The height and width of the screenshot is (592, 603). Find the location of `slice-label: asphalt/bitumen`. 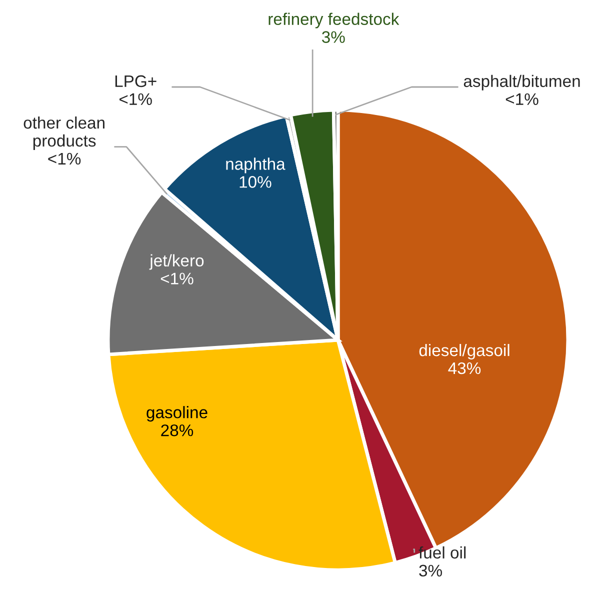

slice-label: asphalt/bitumen is located at coordinates (522, 82).